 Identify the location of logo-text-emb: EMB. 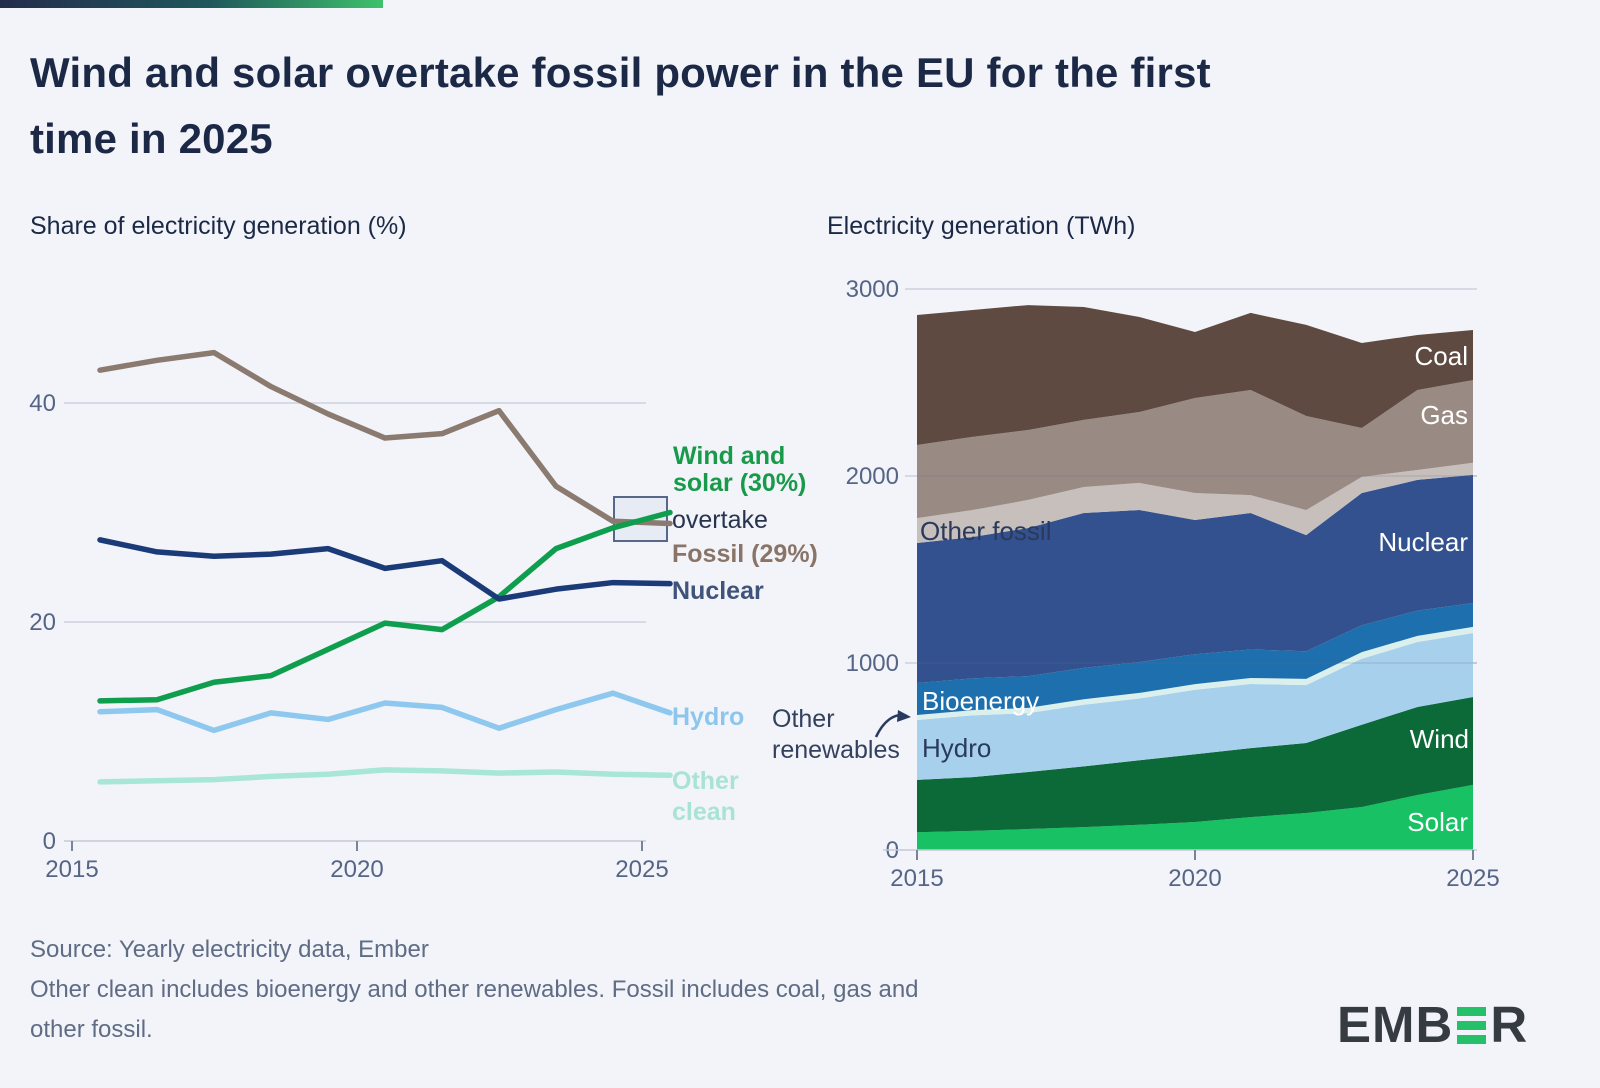
(1395, 1024).